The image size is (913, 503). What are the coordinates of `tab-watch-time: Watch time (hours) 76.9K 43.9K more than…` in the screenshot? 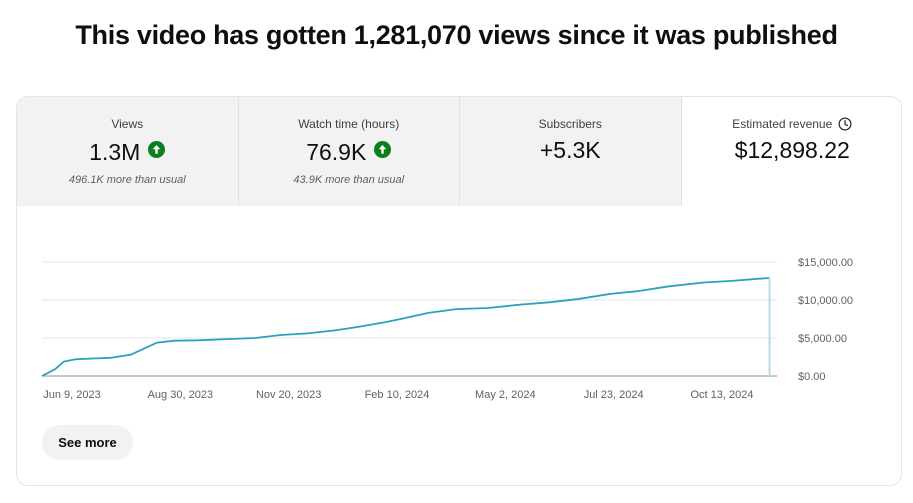 It's located at (349, 151).